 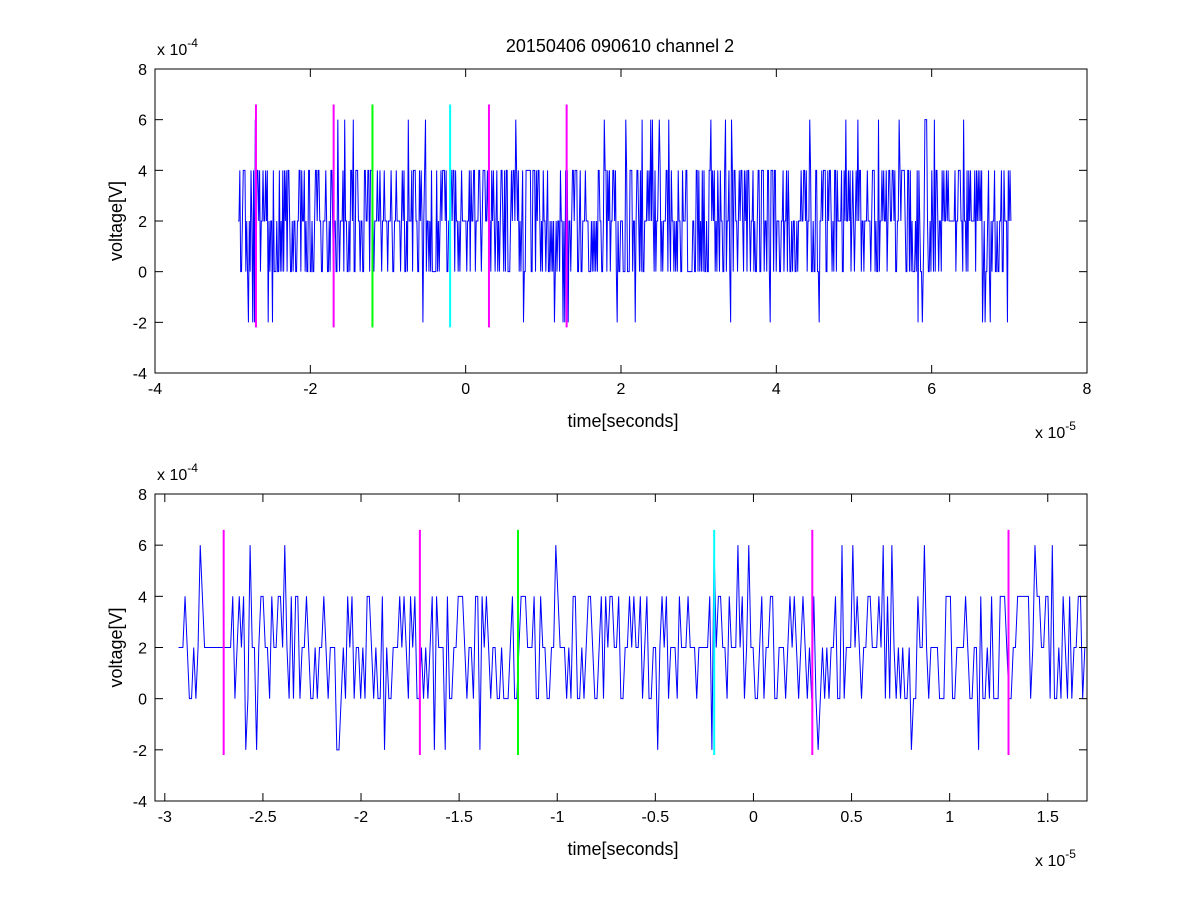 I want to click on x-tick-label: 8, so click(x=1087, y=389).